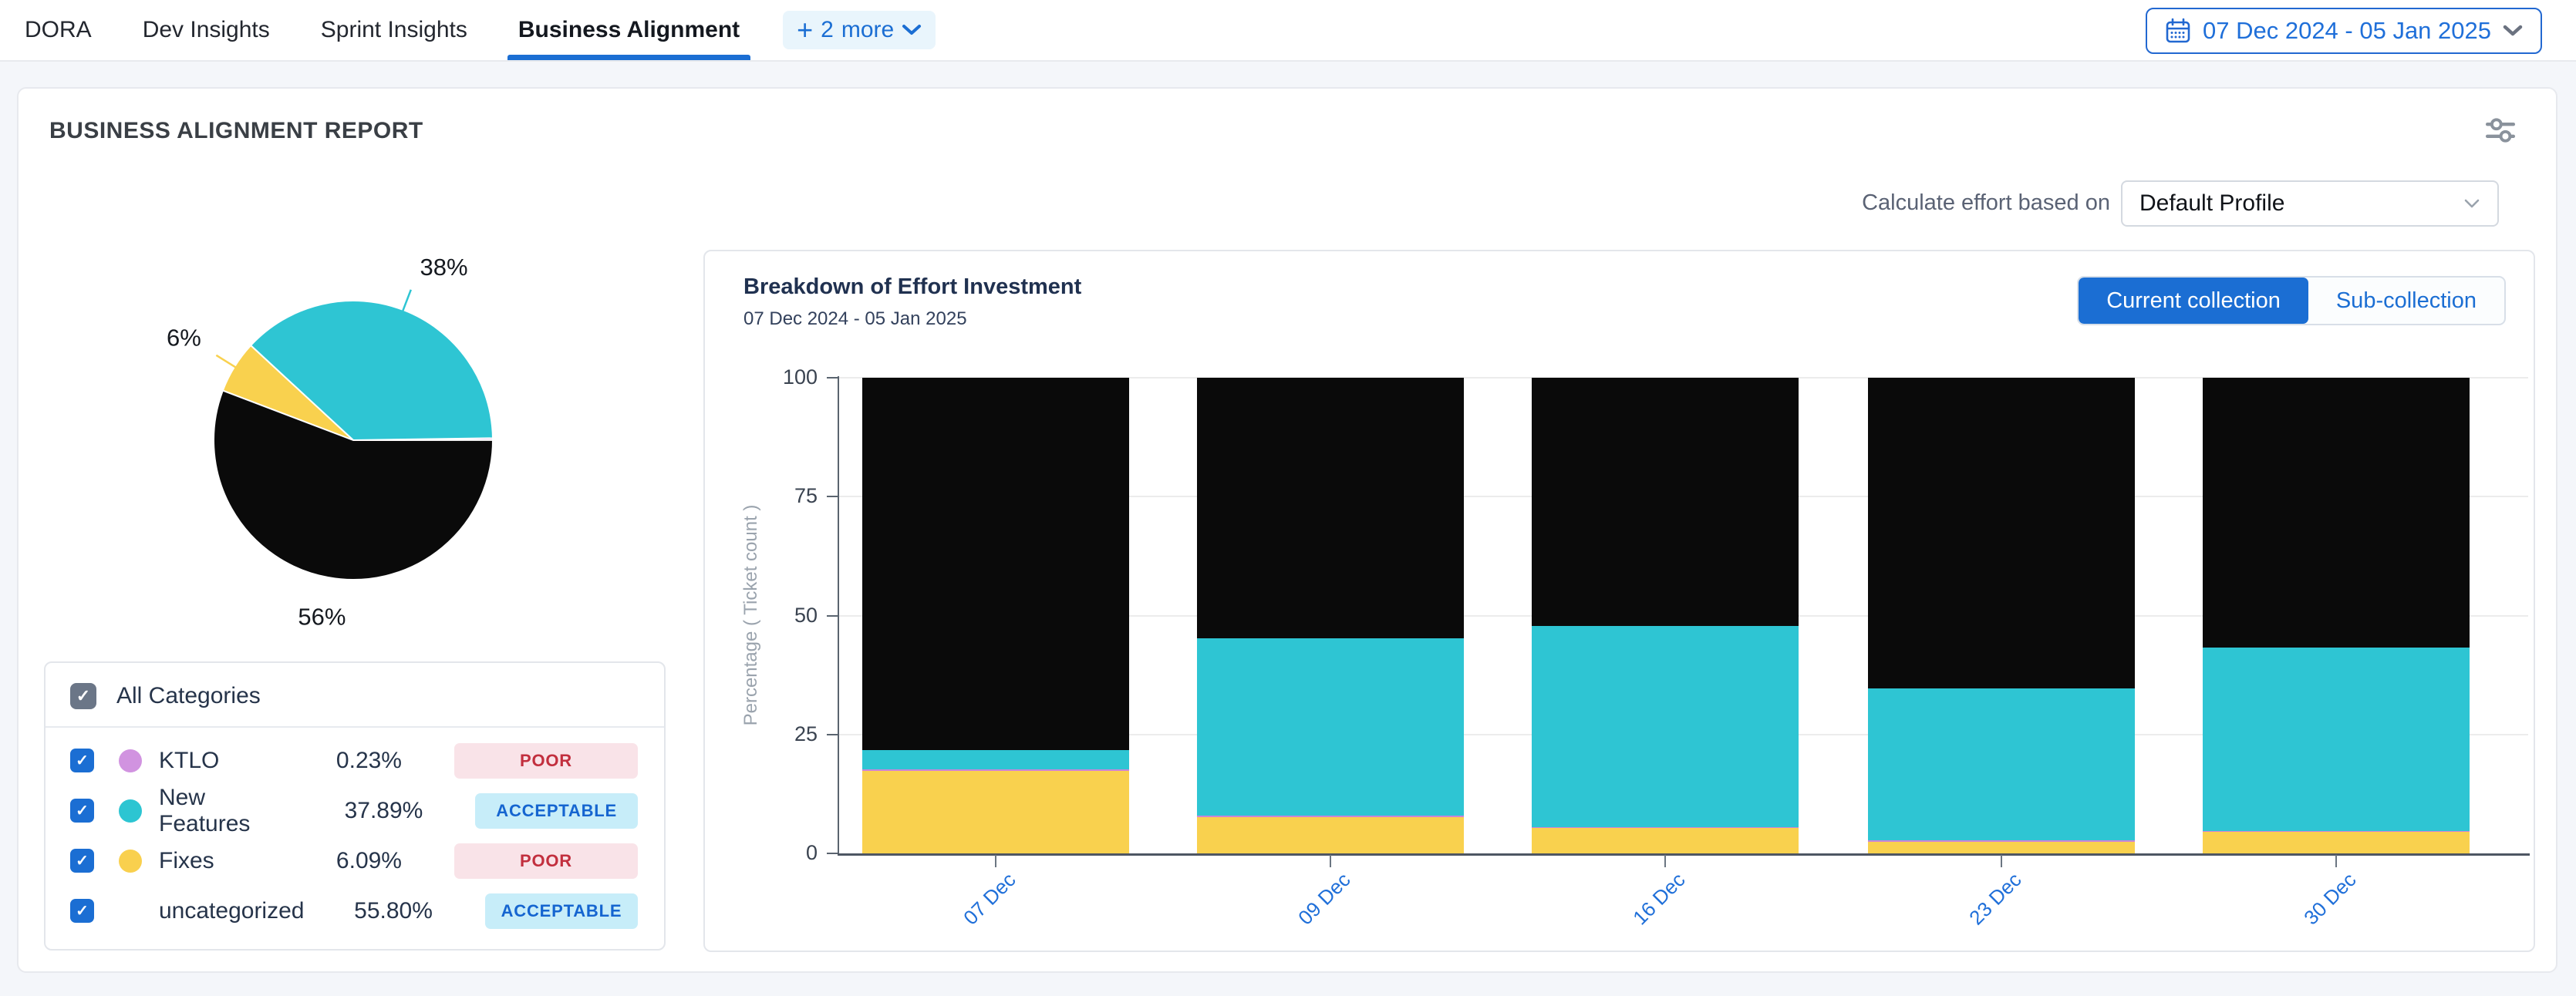 This screenshot has height=996, width=2576. I want to click on effort-profile-label: Calculate effort based on, so click(1986, 202).